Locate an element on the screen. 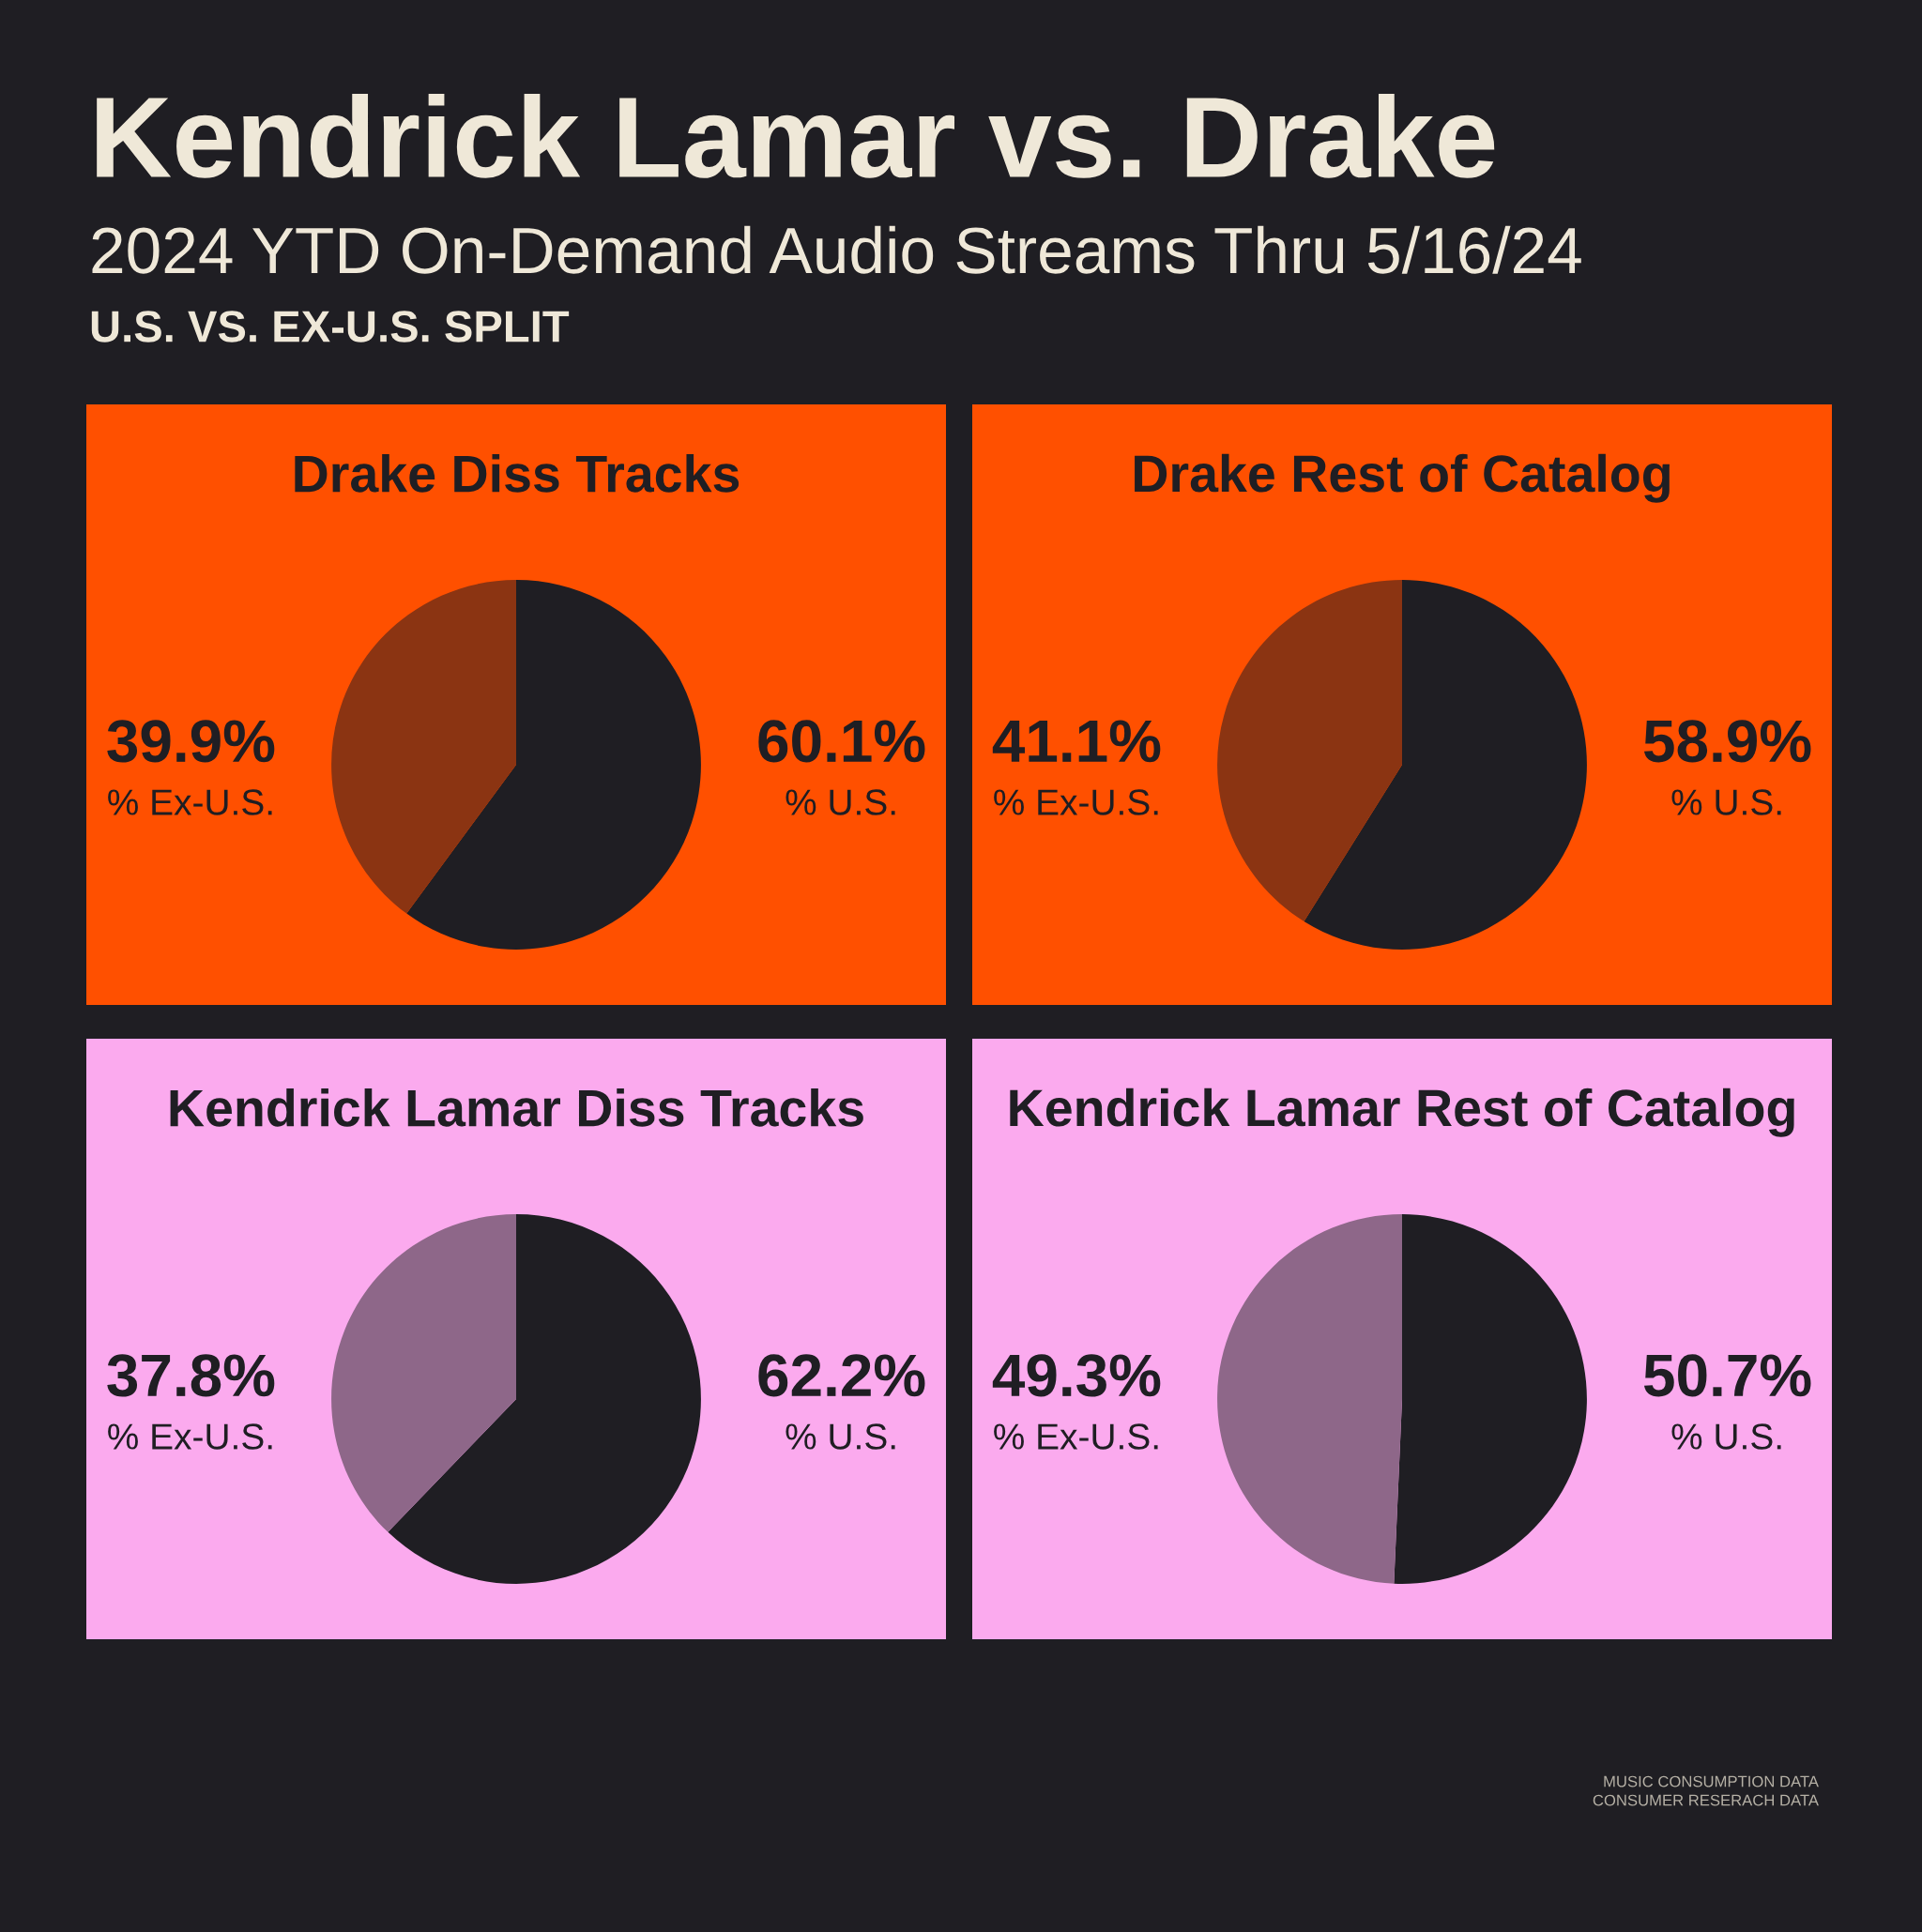 The height and width of the screenshot is (1932, 1922). chart-title: Kendrick Lamar Rest of Catalog is located at coordinates (1402, 1112).